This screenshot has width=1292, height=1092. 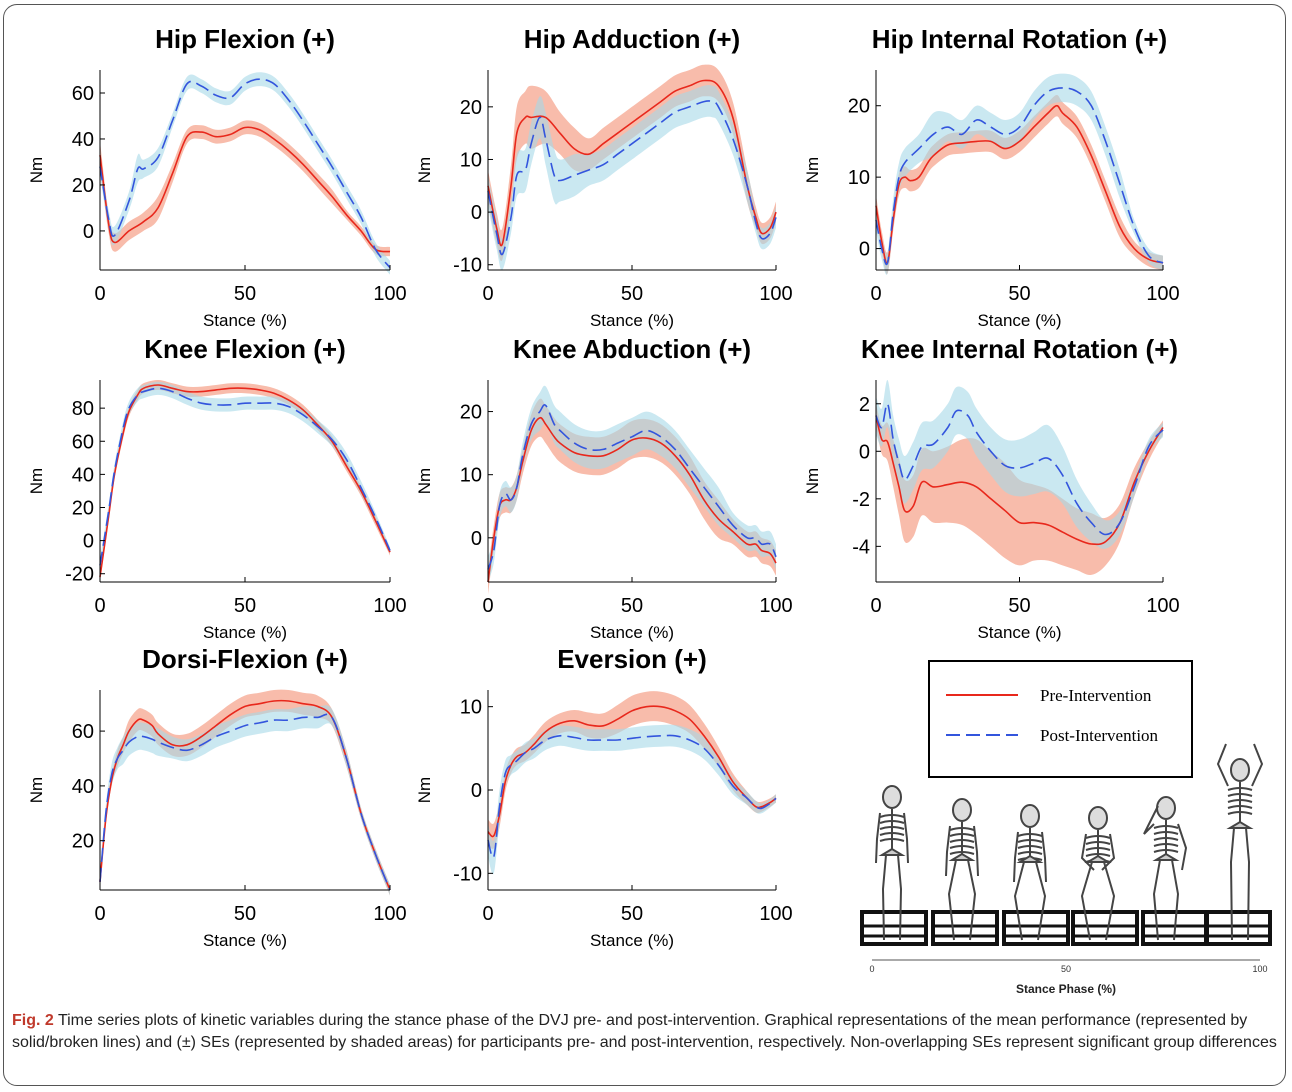 What do you see at coordinates (632, 39) in the screenshot?
I see `chart-title: Hip Adduction (+)` at bounding box center [632, 39].